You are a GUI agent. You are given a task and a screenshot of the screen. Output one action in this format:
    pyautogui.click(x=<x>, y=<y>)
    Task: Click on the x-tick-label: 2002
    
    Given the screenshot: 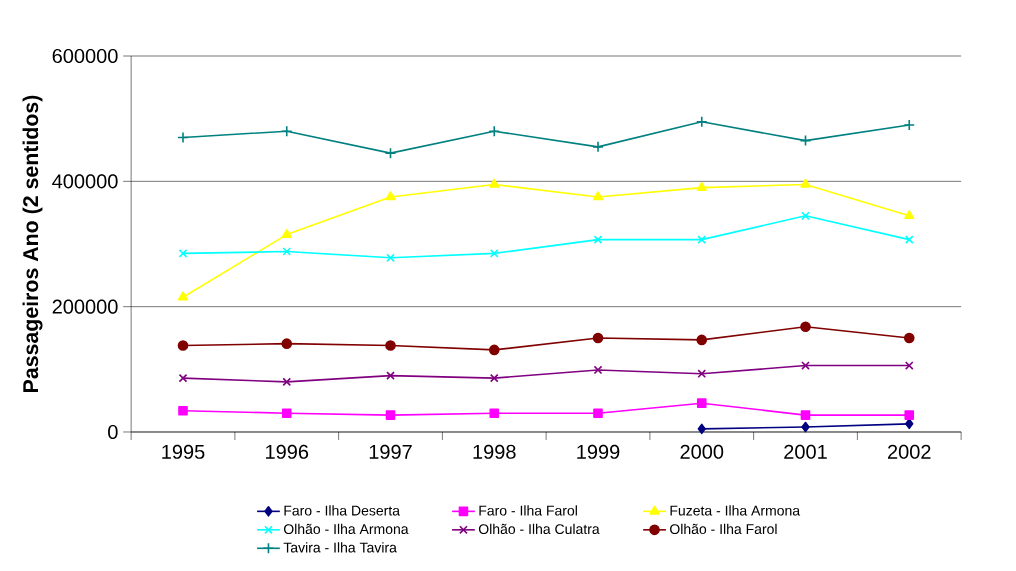 What is the action you would take?
    pyautogui.click(x=909, y=451)
    